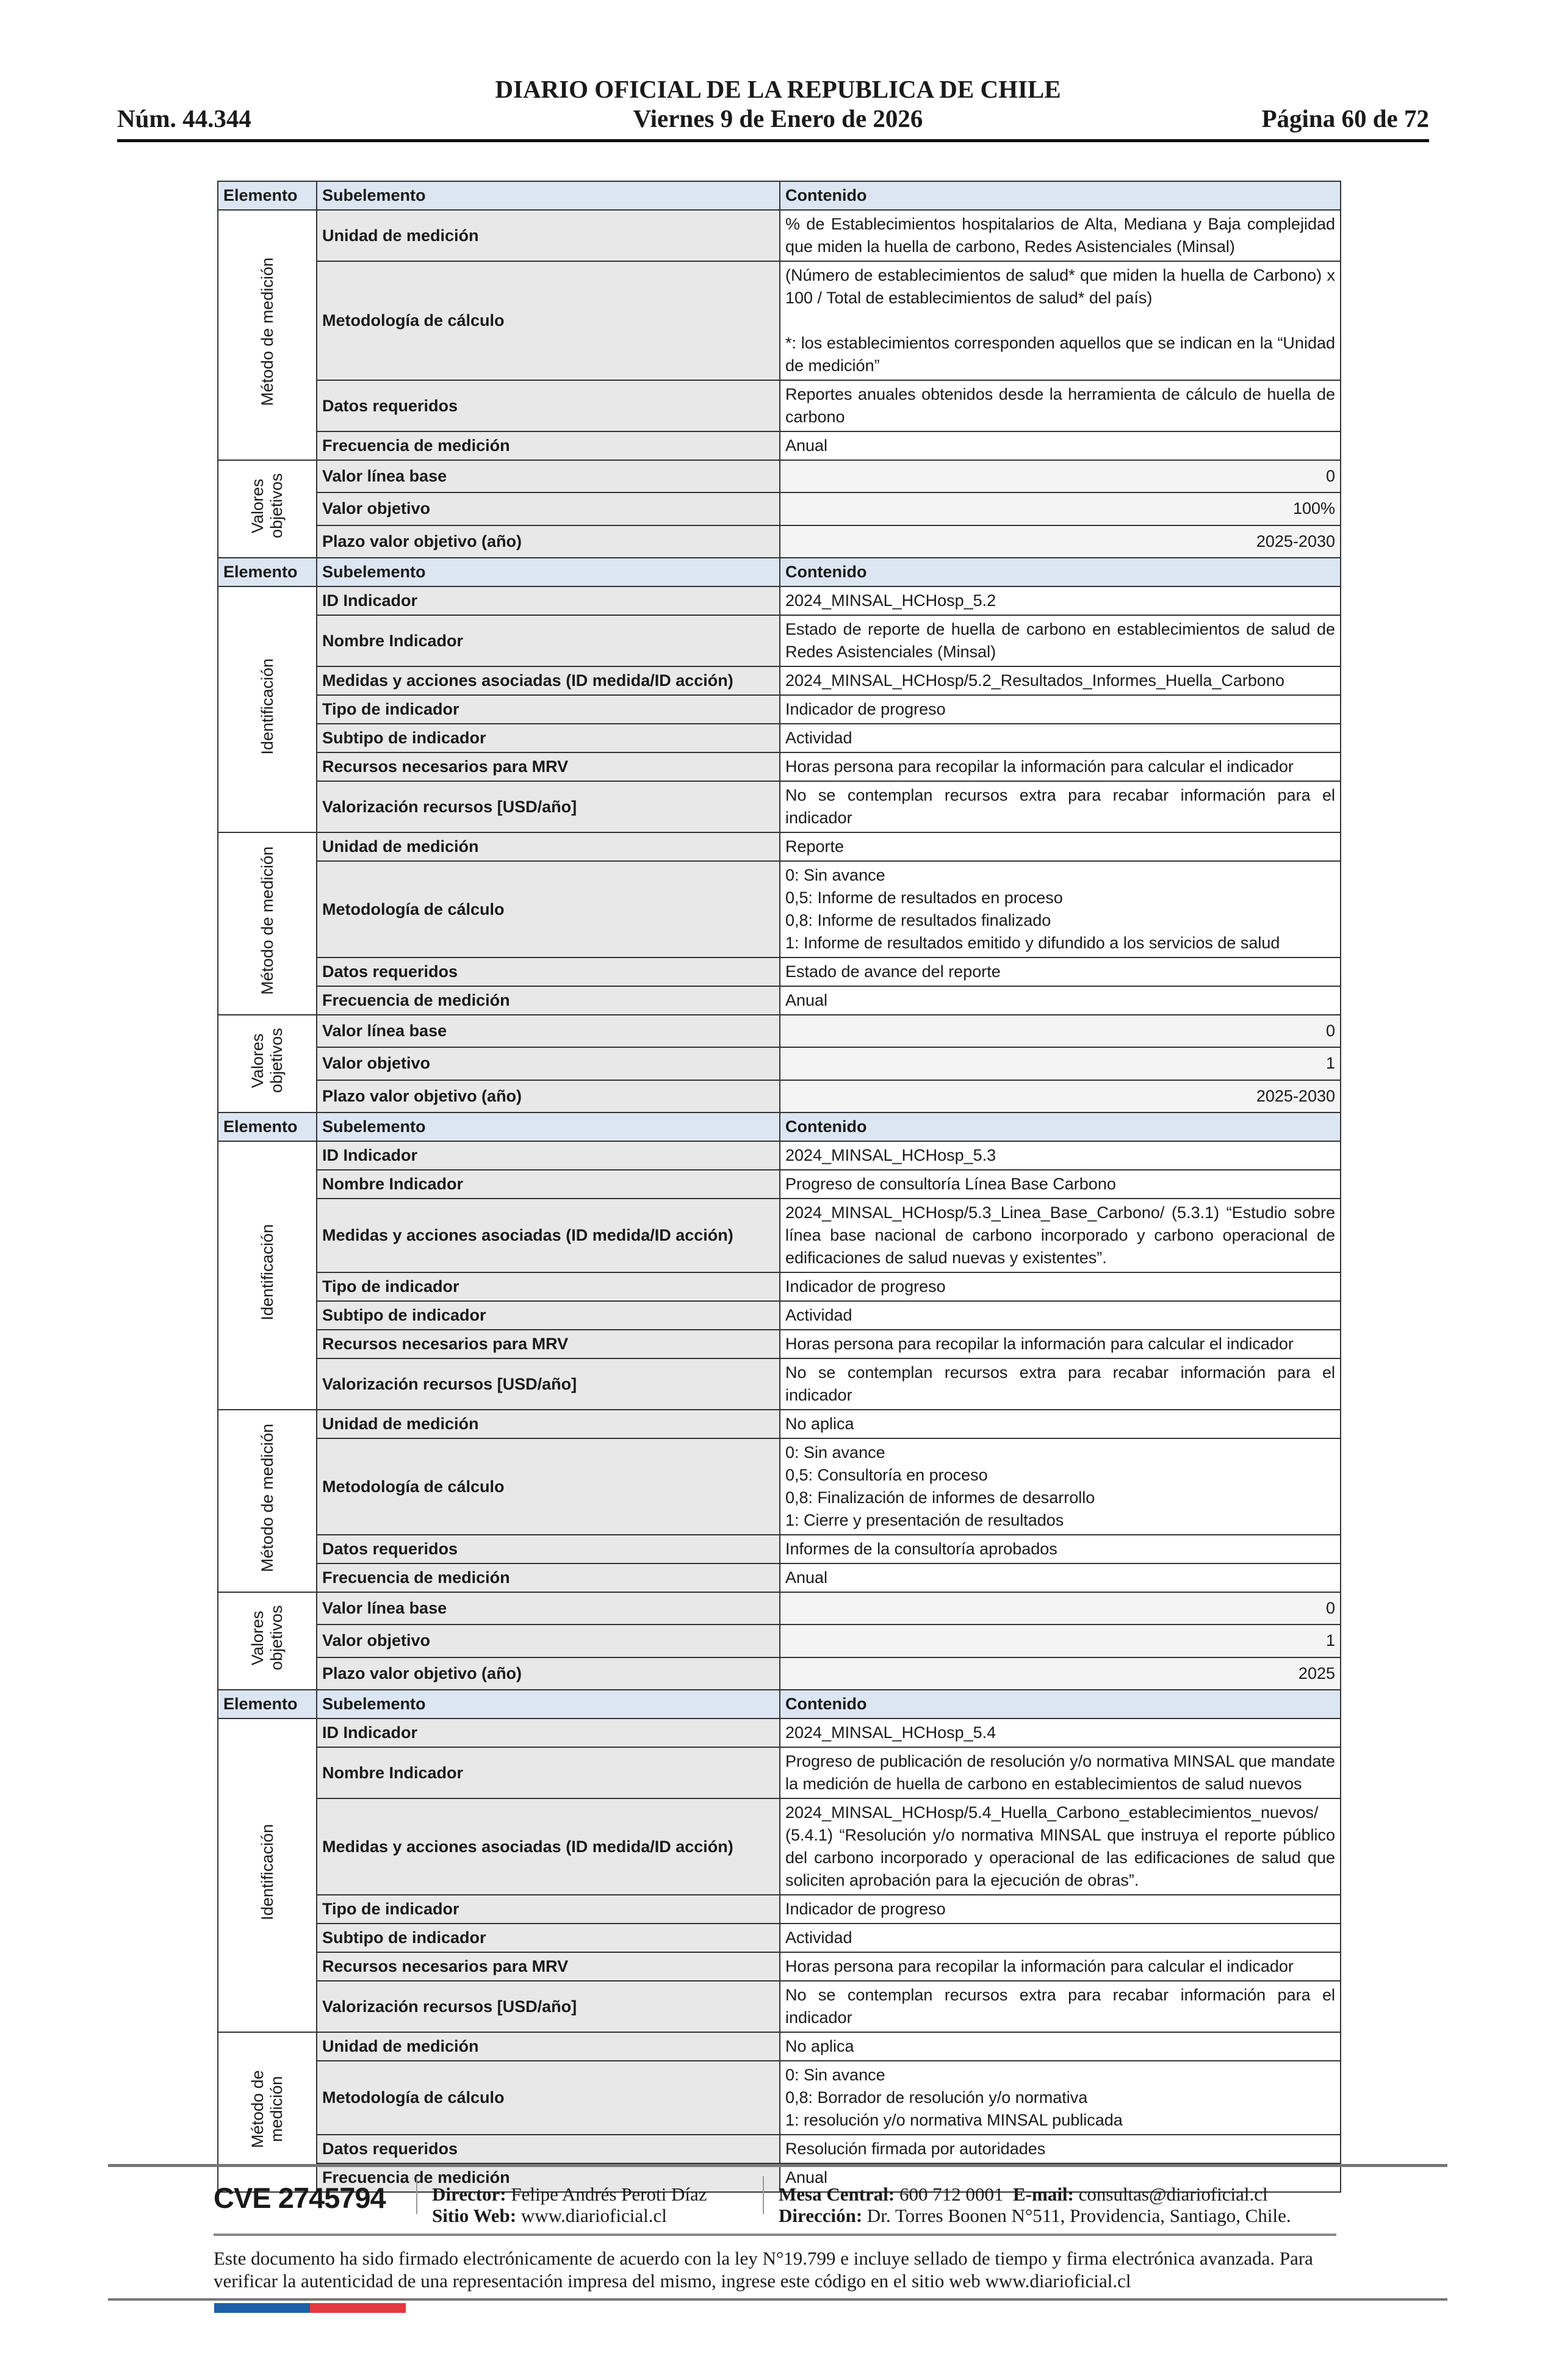 This screenshot has height=2380, width=1556. I want to click on content-line: No aplica, so click(820, 2046).